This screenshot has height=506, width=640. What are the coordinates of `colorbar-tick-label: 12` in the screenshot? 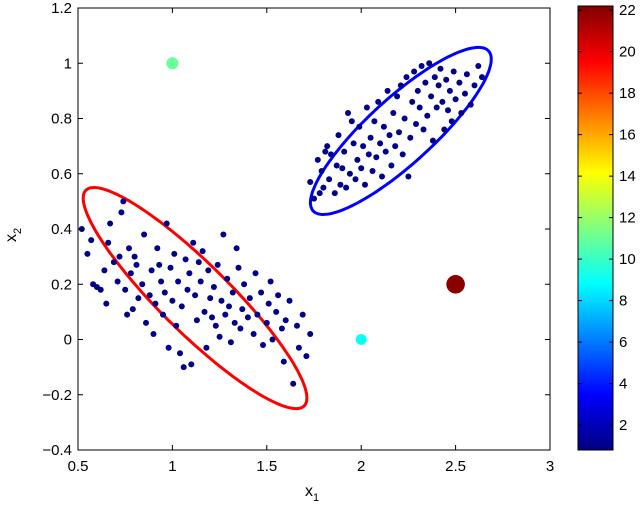 It's located at (627, 218).